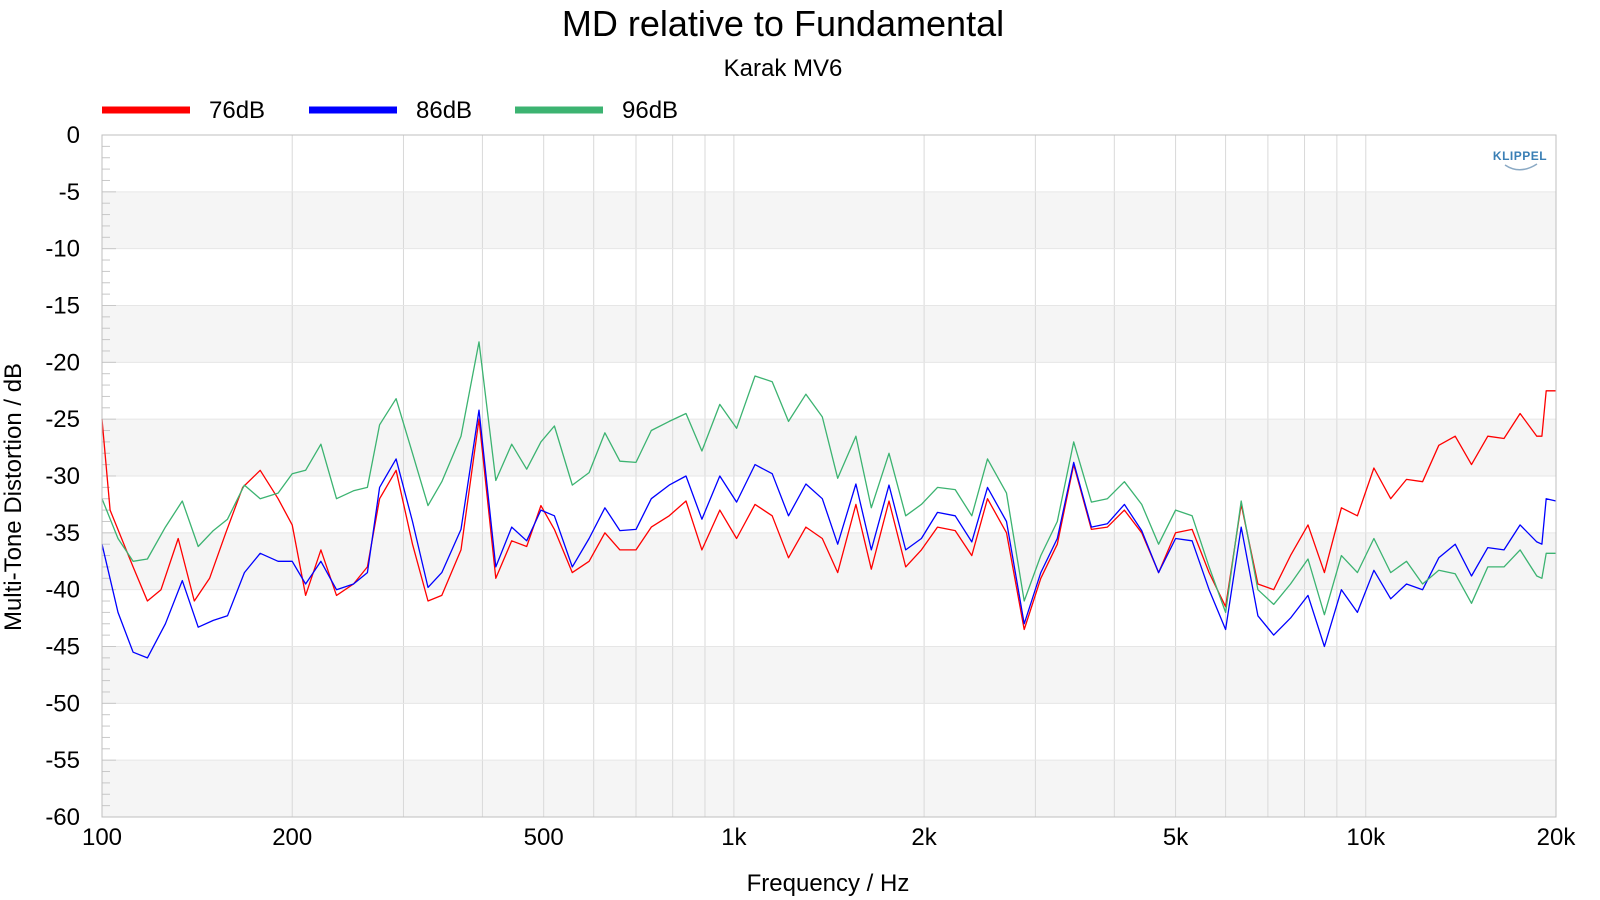  Describe the element at coordinates (783, 23) in the screenshot. I see `chart-title: MD relative to Fundamental` at that location.